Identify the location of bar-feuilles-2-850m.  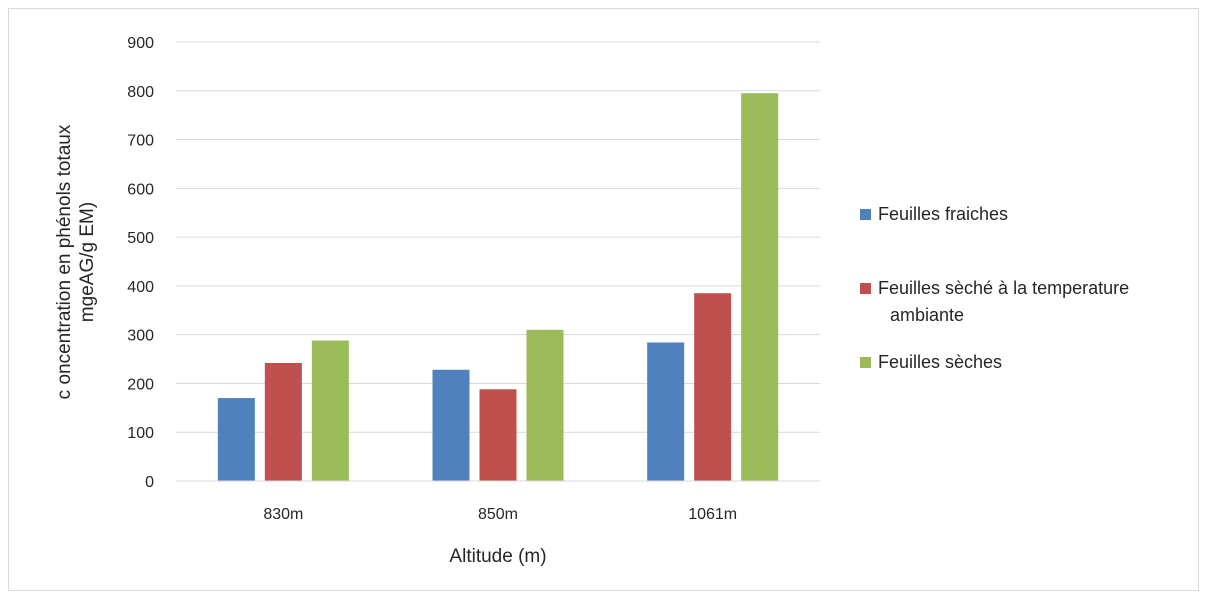
(545, 405).